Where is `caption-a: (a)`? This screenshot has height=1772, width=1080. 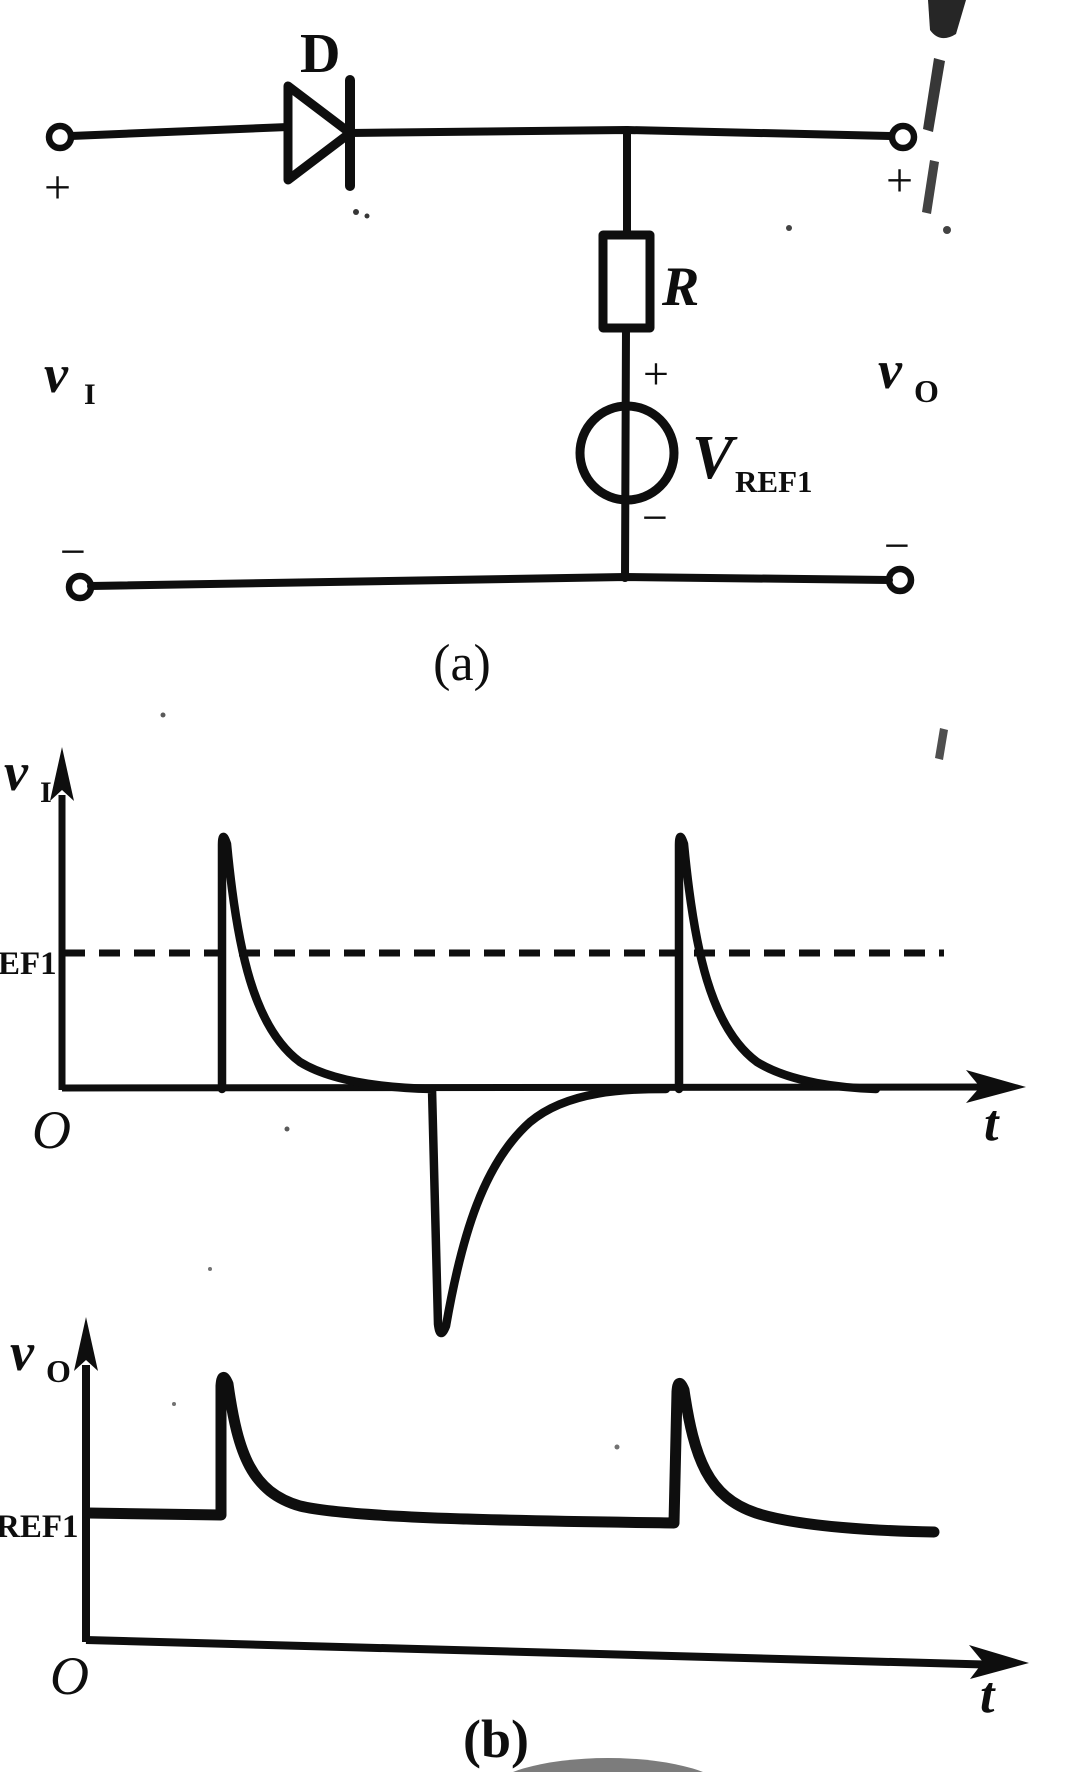
caption-a: (a) is located at coordinates (462, 663).